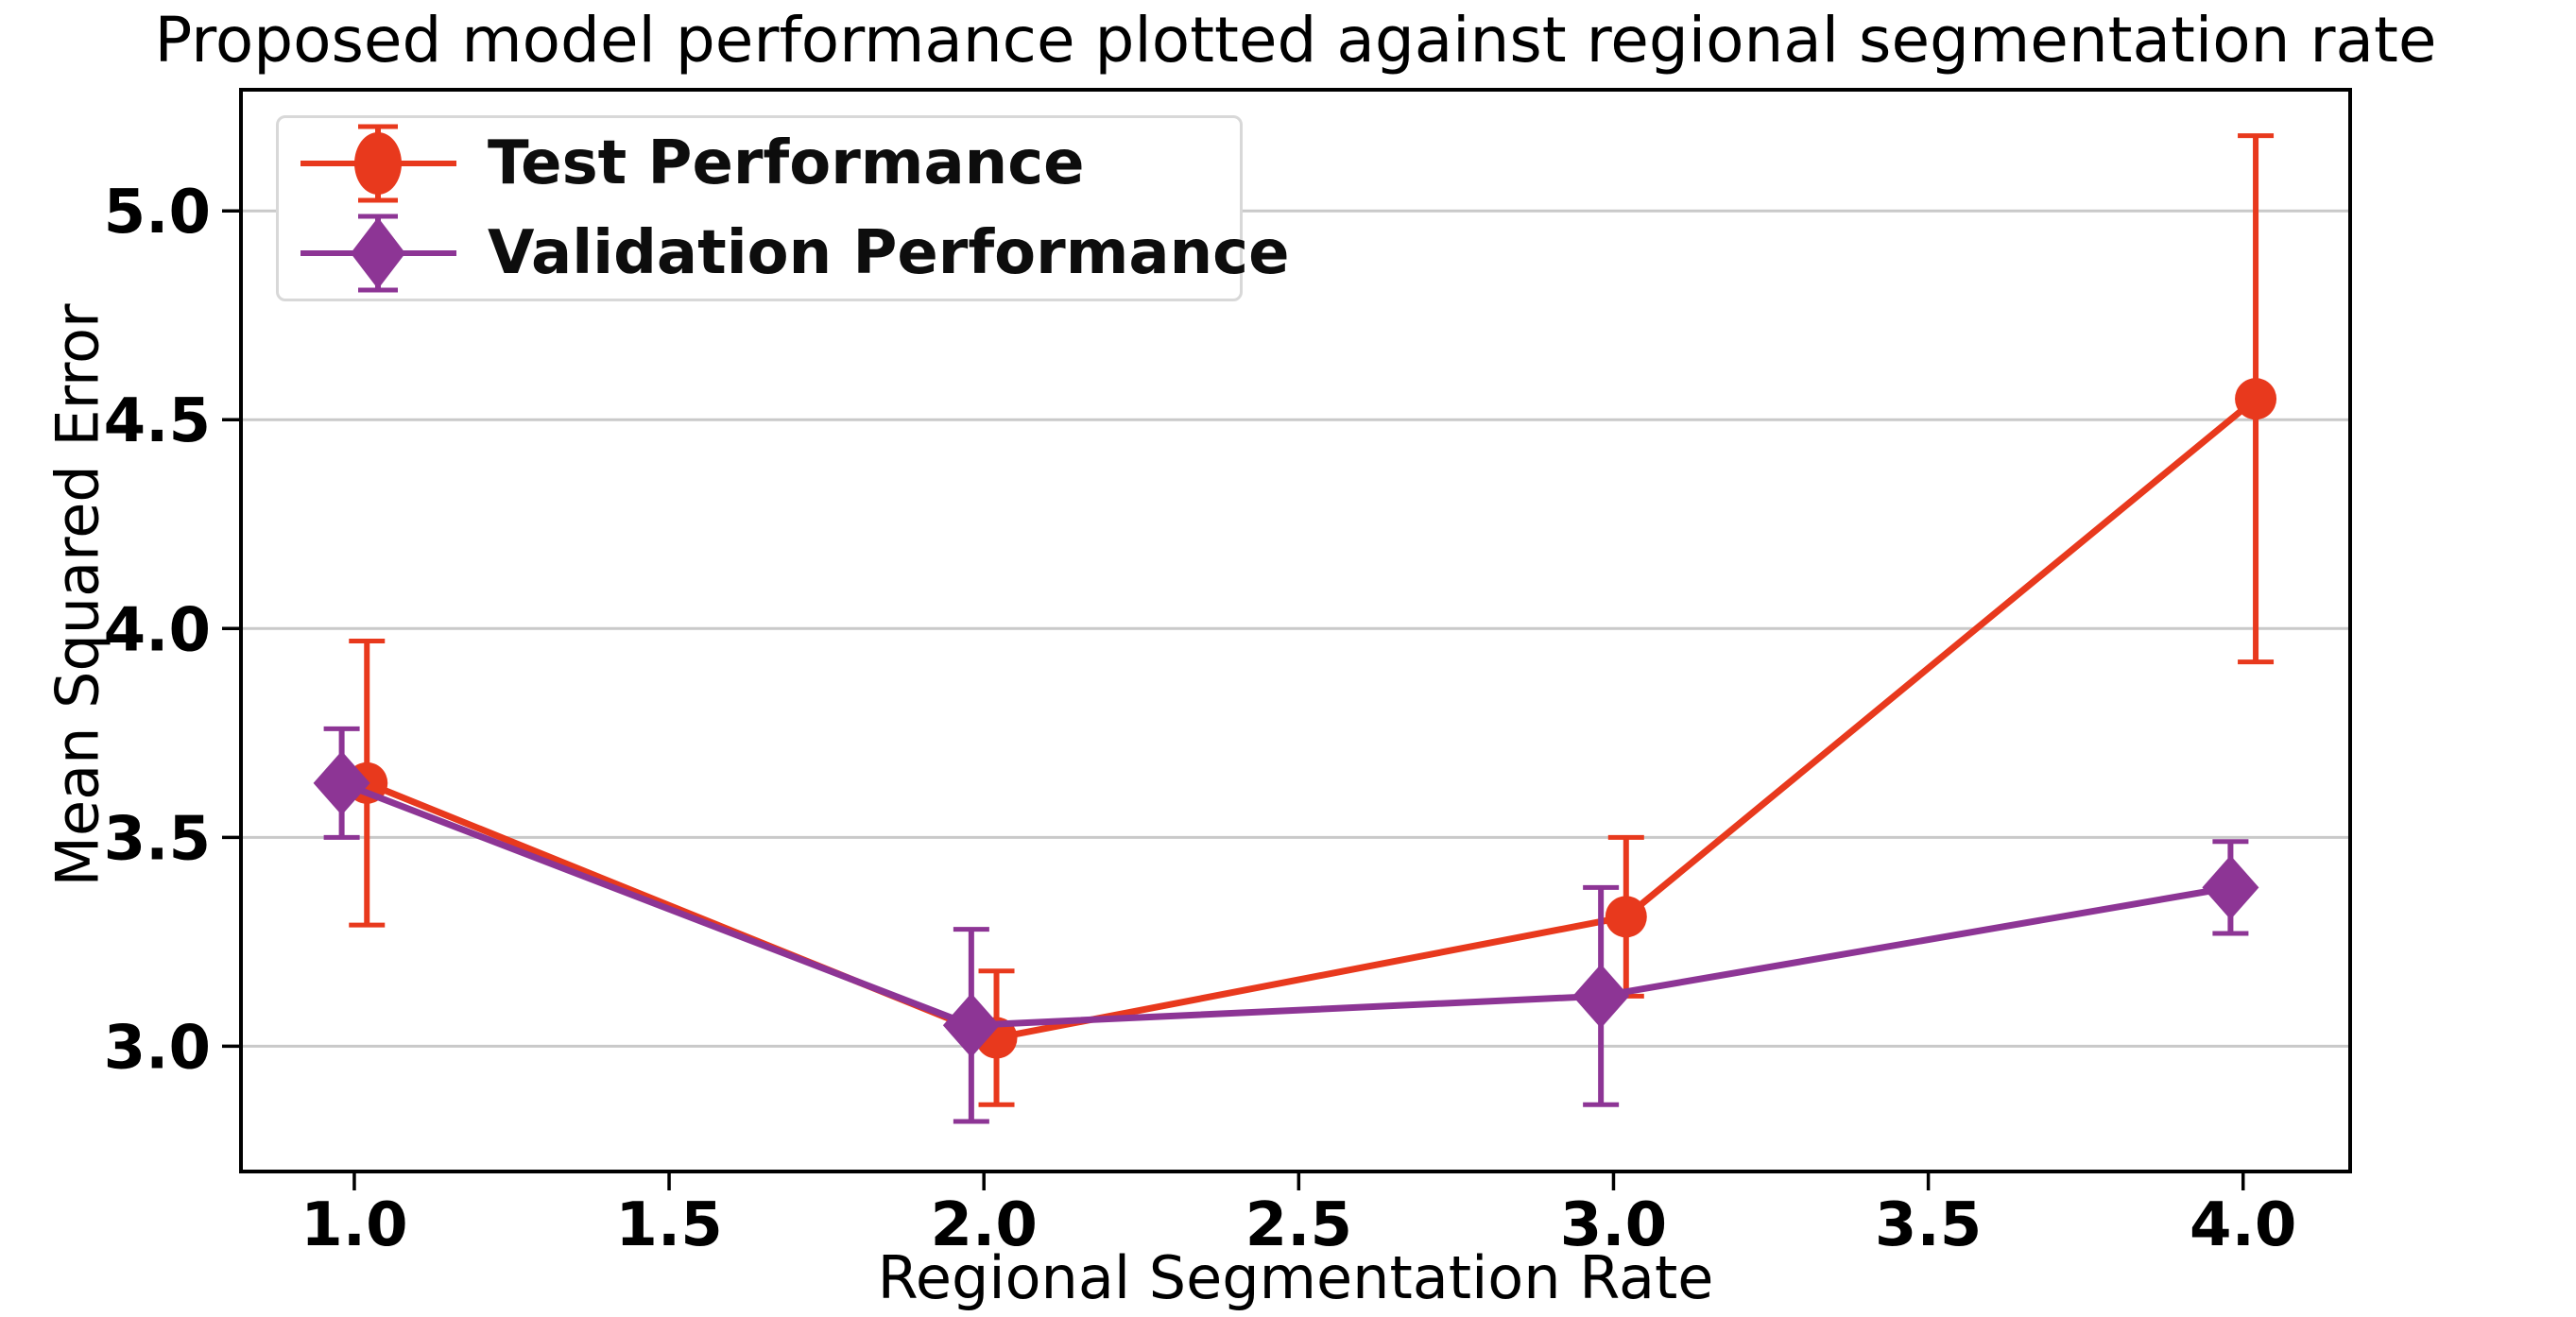 This screenshot has height=1317, width=2576. I want to click on x-tick-label: 3.5, so click(1928, 1225).